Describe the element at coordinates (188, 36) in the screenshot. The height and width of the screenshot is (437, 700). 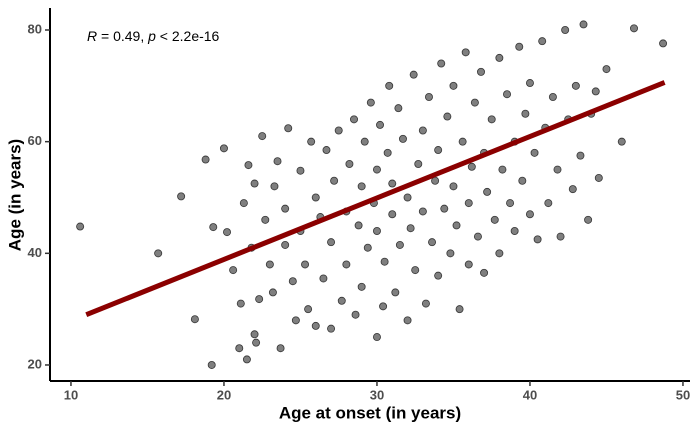
I see `annotation-part: < 2.2e-16` at that location.